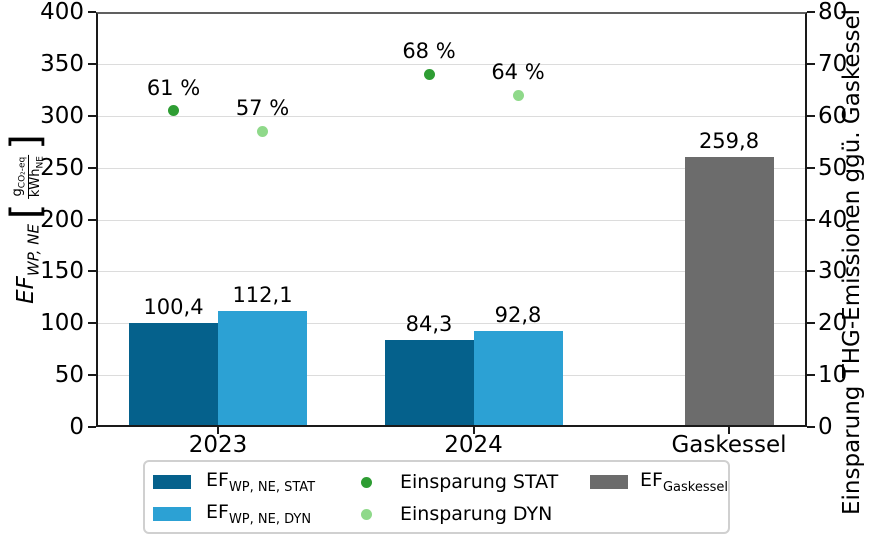 This screenshot has height=536, width=872. I want to click on dot-value-label-einsparung-stat: 68 %, so click(429, 51).